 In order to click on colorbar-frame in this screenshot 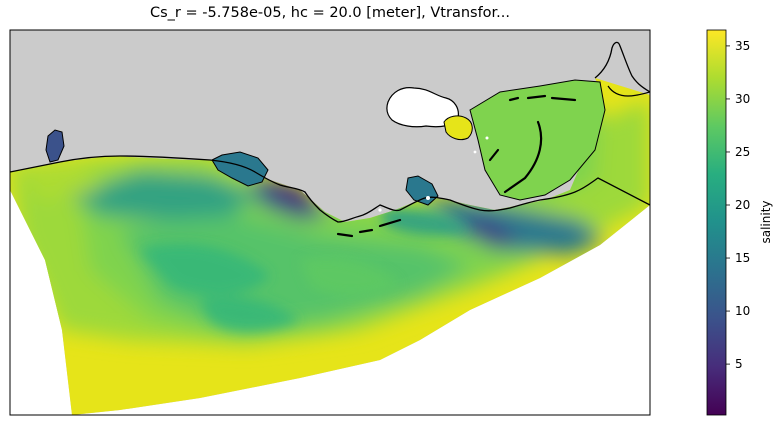, I will do `click(716, 222)`.